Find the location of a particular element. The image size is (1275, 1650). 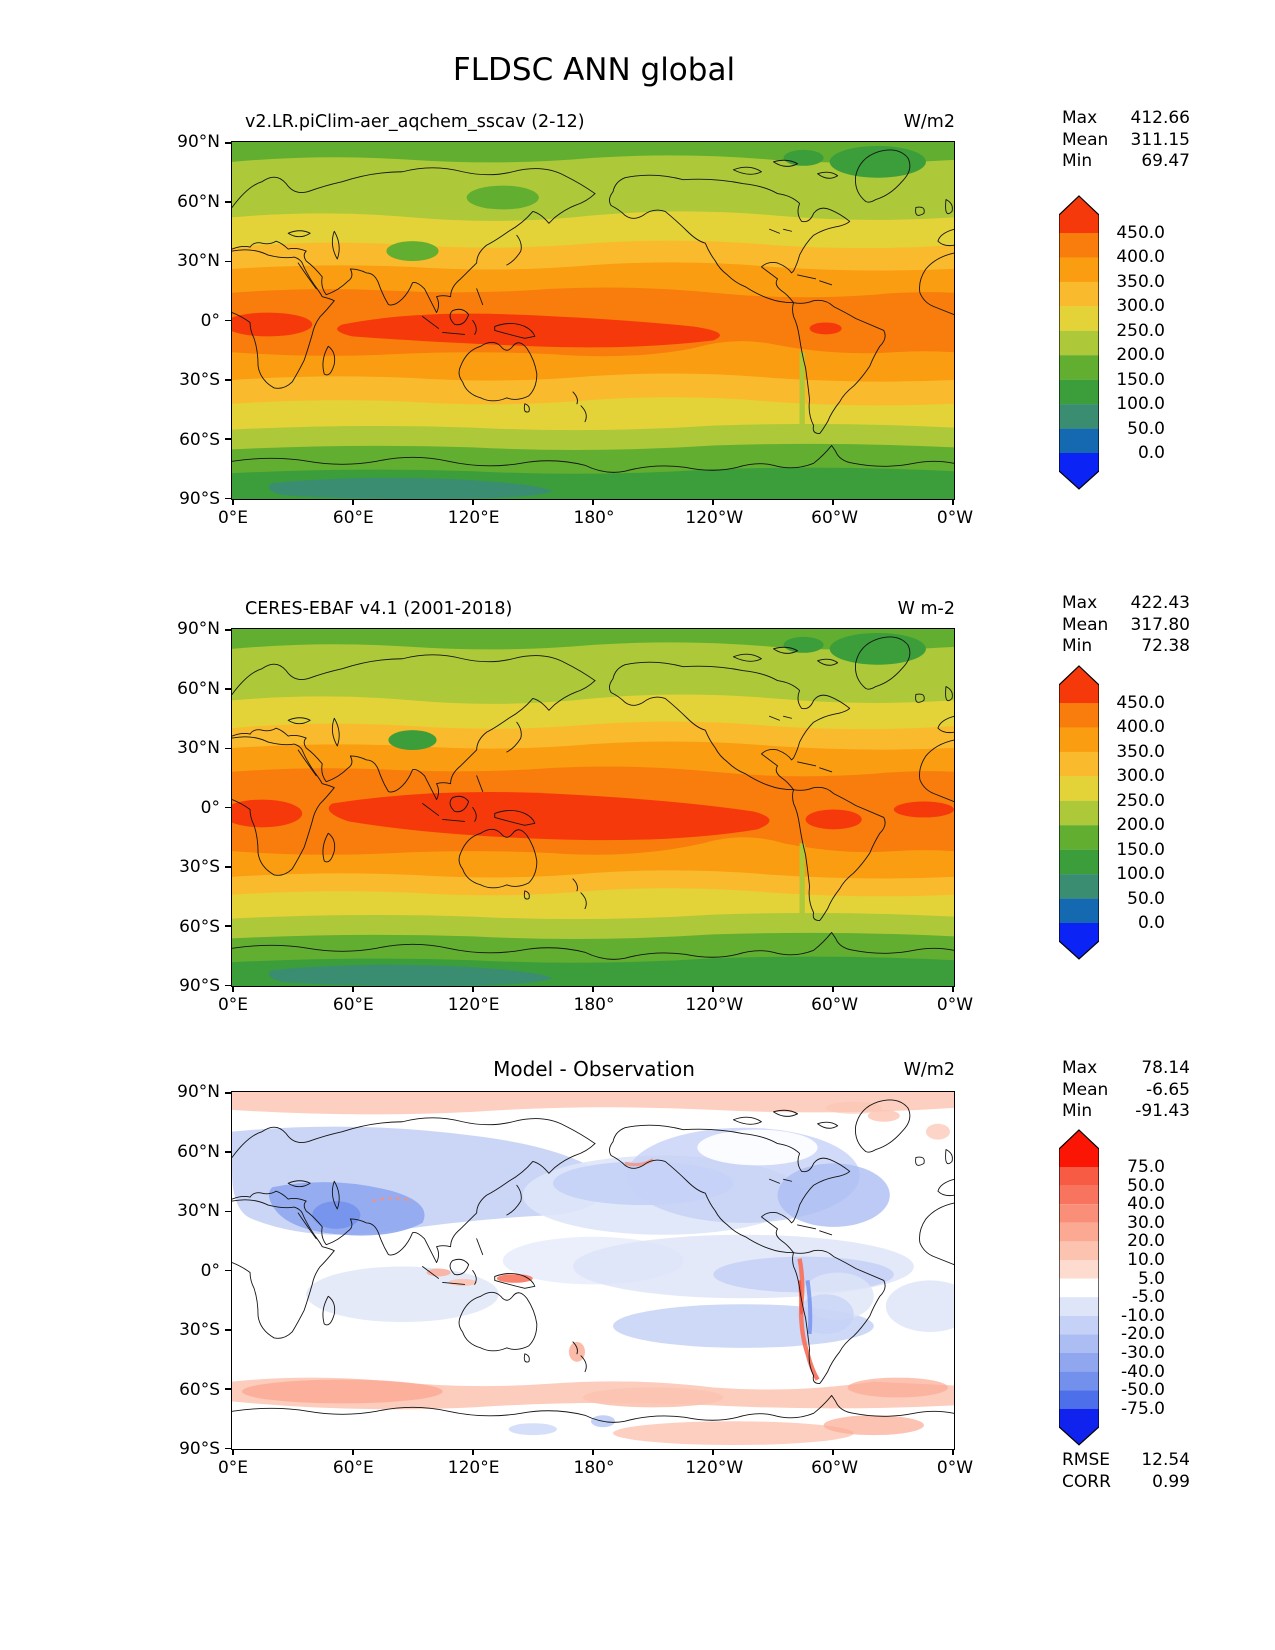

cb-tick: -40.0 is located at coordinates (1143, 1371).